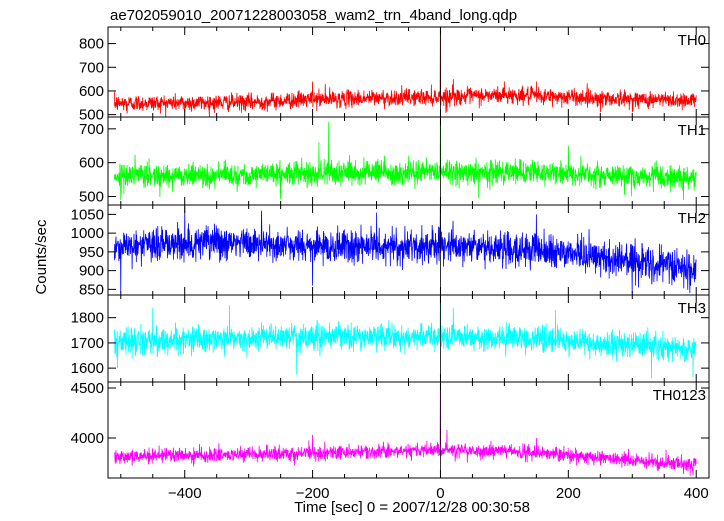 This screenshot has width=724, height=521. Describe the element at coordinates (405, 160) in the screenshot. I see `series-line-th1` at that location.